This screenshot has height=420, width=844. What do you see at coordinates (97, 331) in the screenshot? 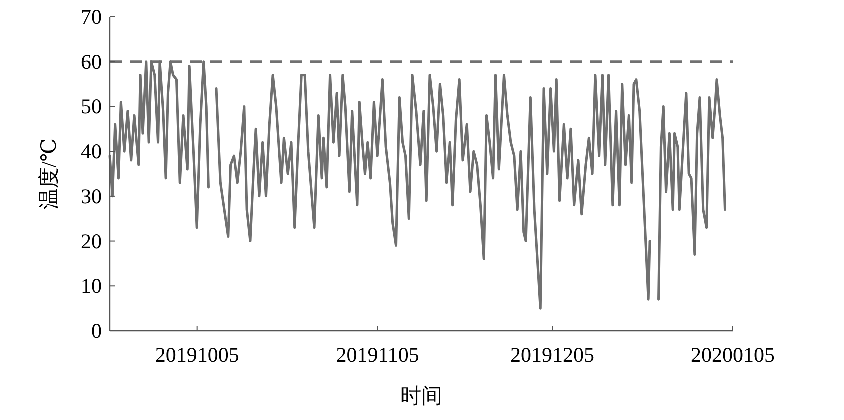
I see `y-tick-label: 0` at bounding box center [97, 331].